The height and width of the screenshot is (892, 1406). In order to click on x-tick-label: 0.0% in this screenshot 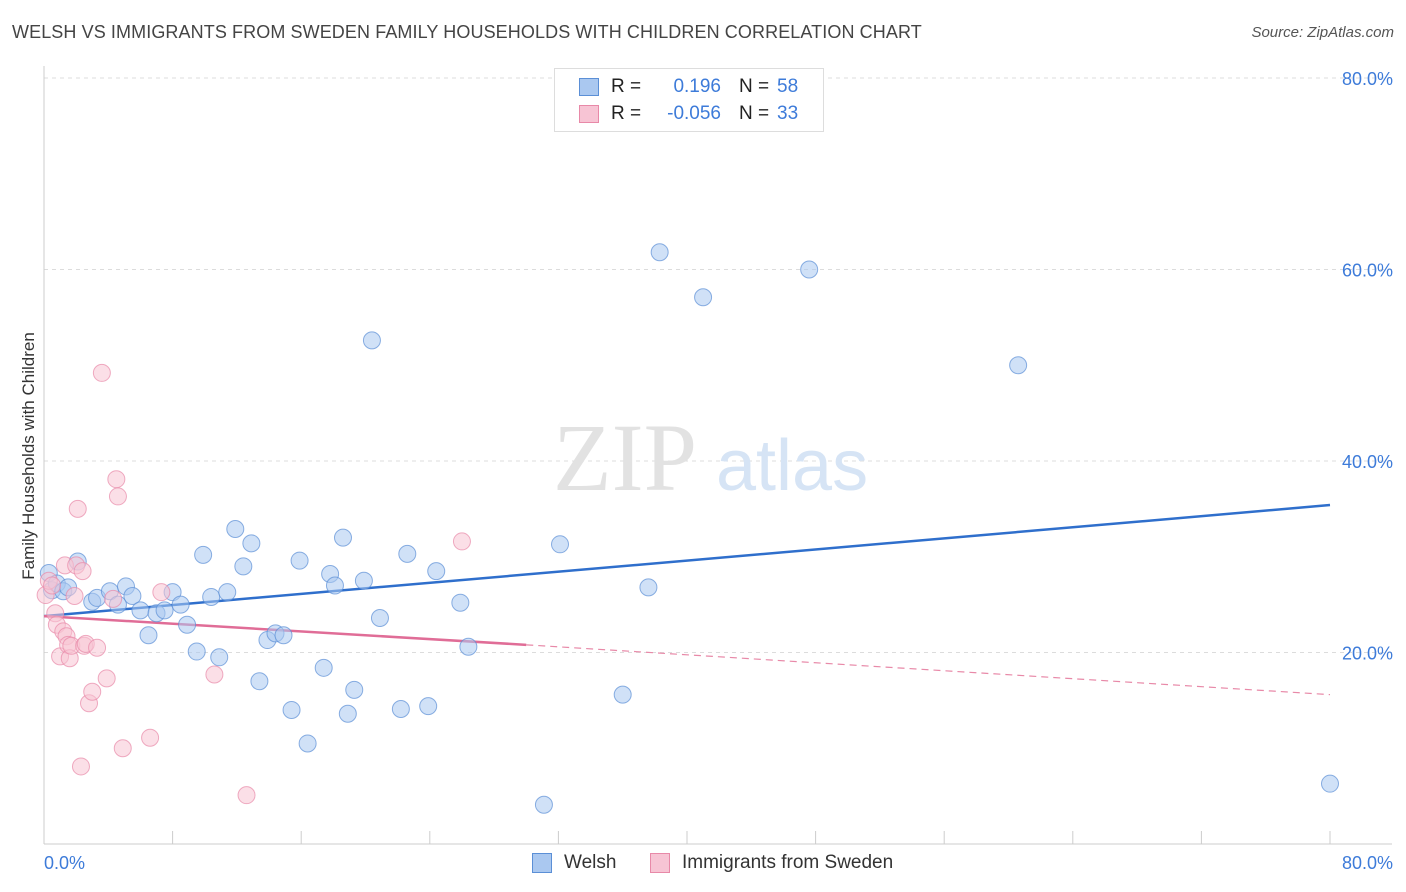, I will do `click(64, 863)`.